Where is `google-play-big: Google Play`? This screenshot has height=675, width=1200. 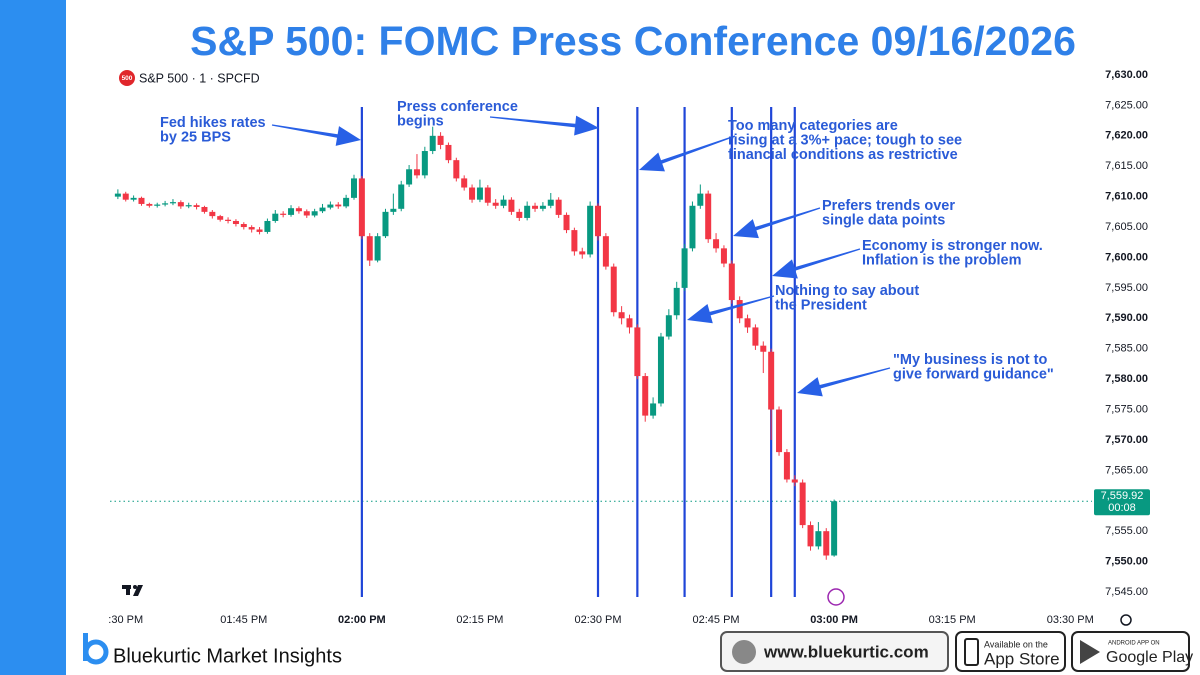
google-play-big: Google Play is located at coordinates (1149, 657).